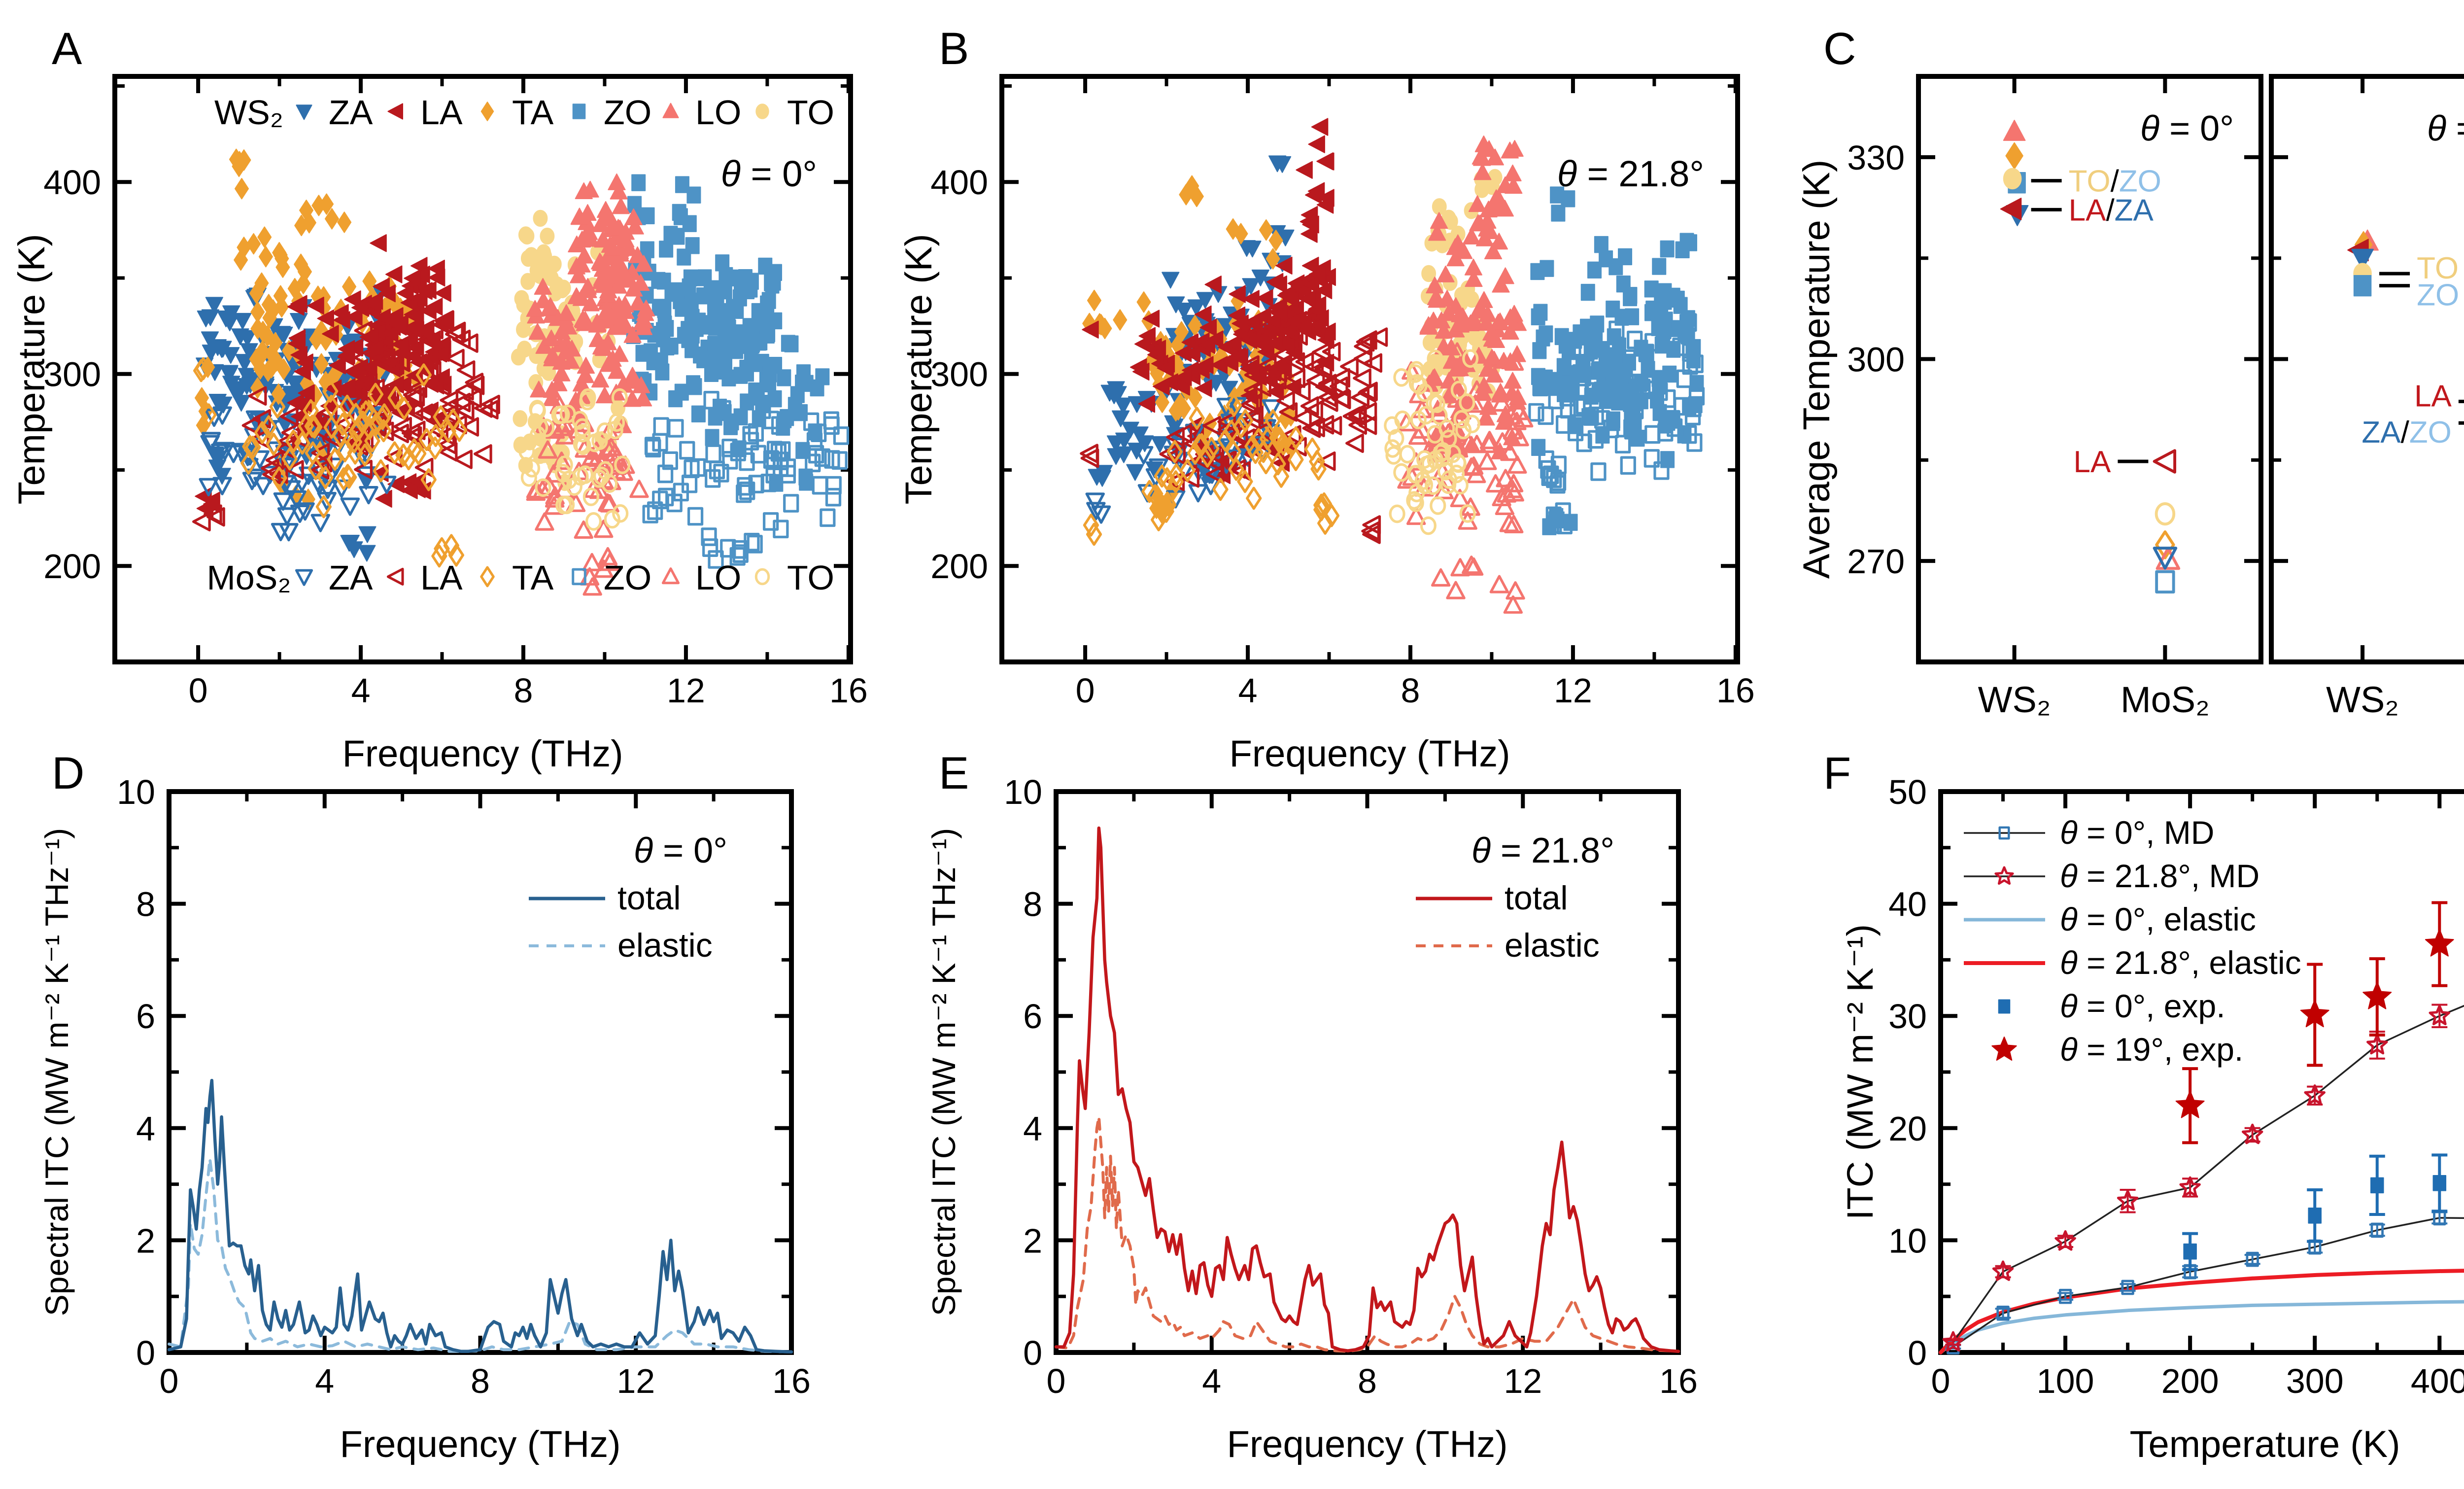 The image size is (2464, 1489). Describe the element at coordinates (351, 112) in the screenshot. I see `legend-entry-label: ZA` at that location.